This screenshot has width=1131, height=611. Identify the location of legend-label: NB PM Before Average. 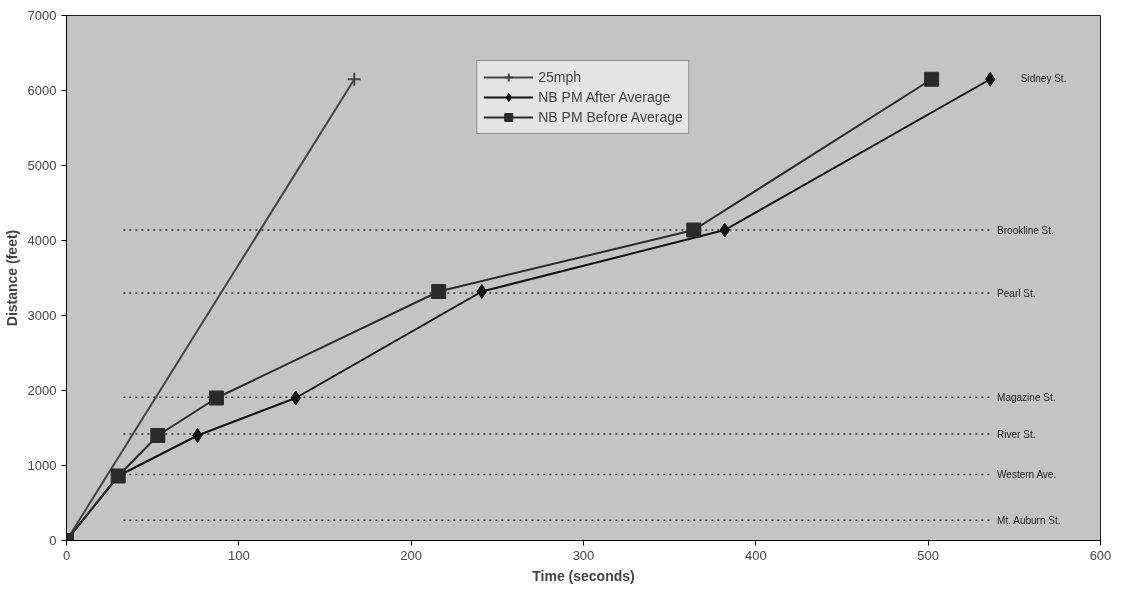
(610, 117).